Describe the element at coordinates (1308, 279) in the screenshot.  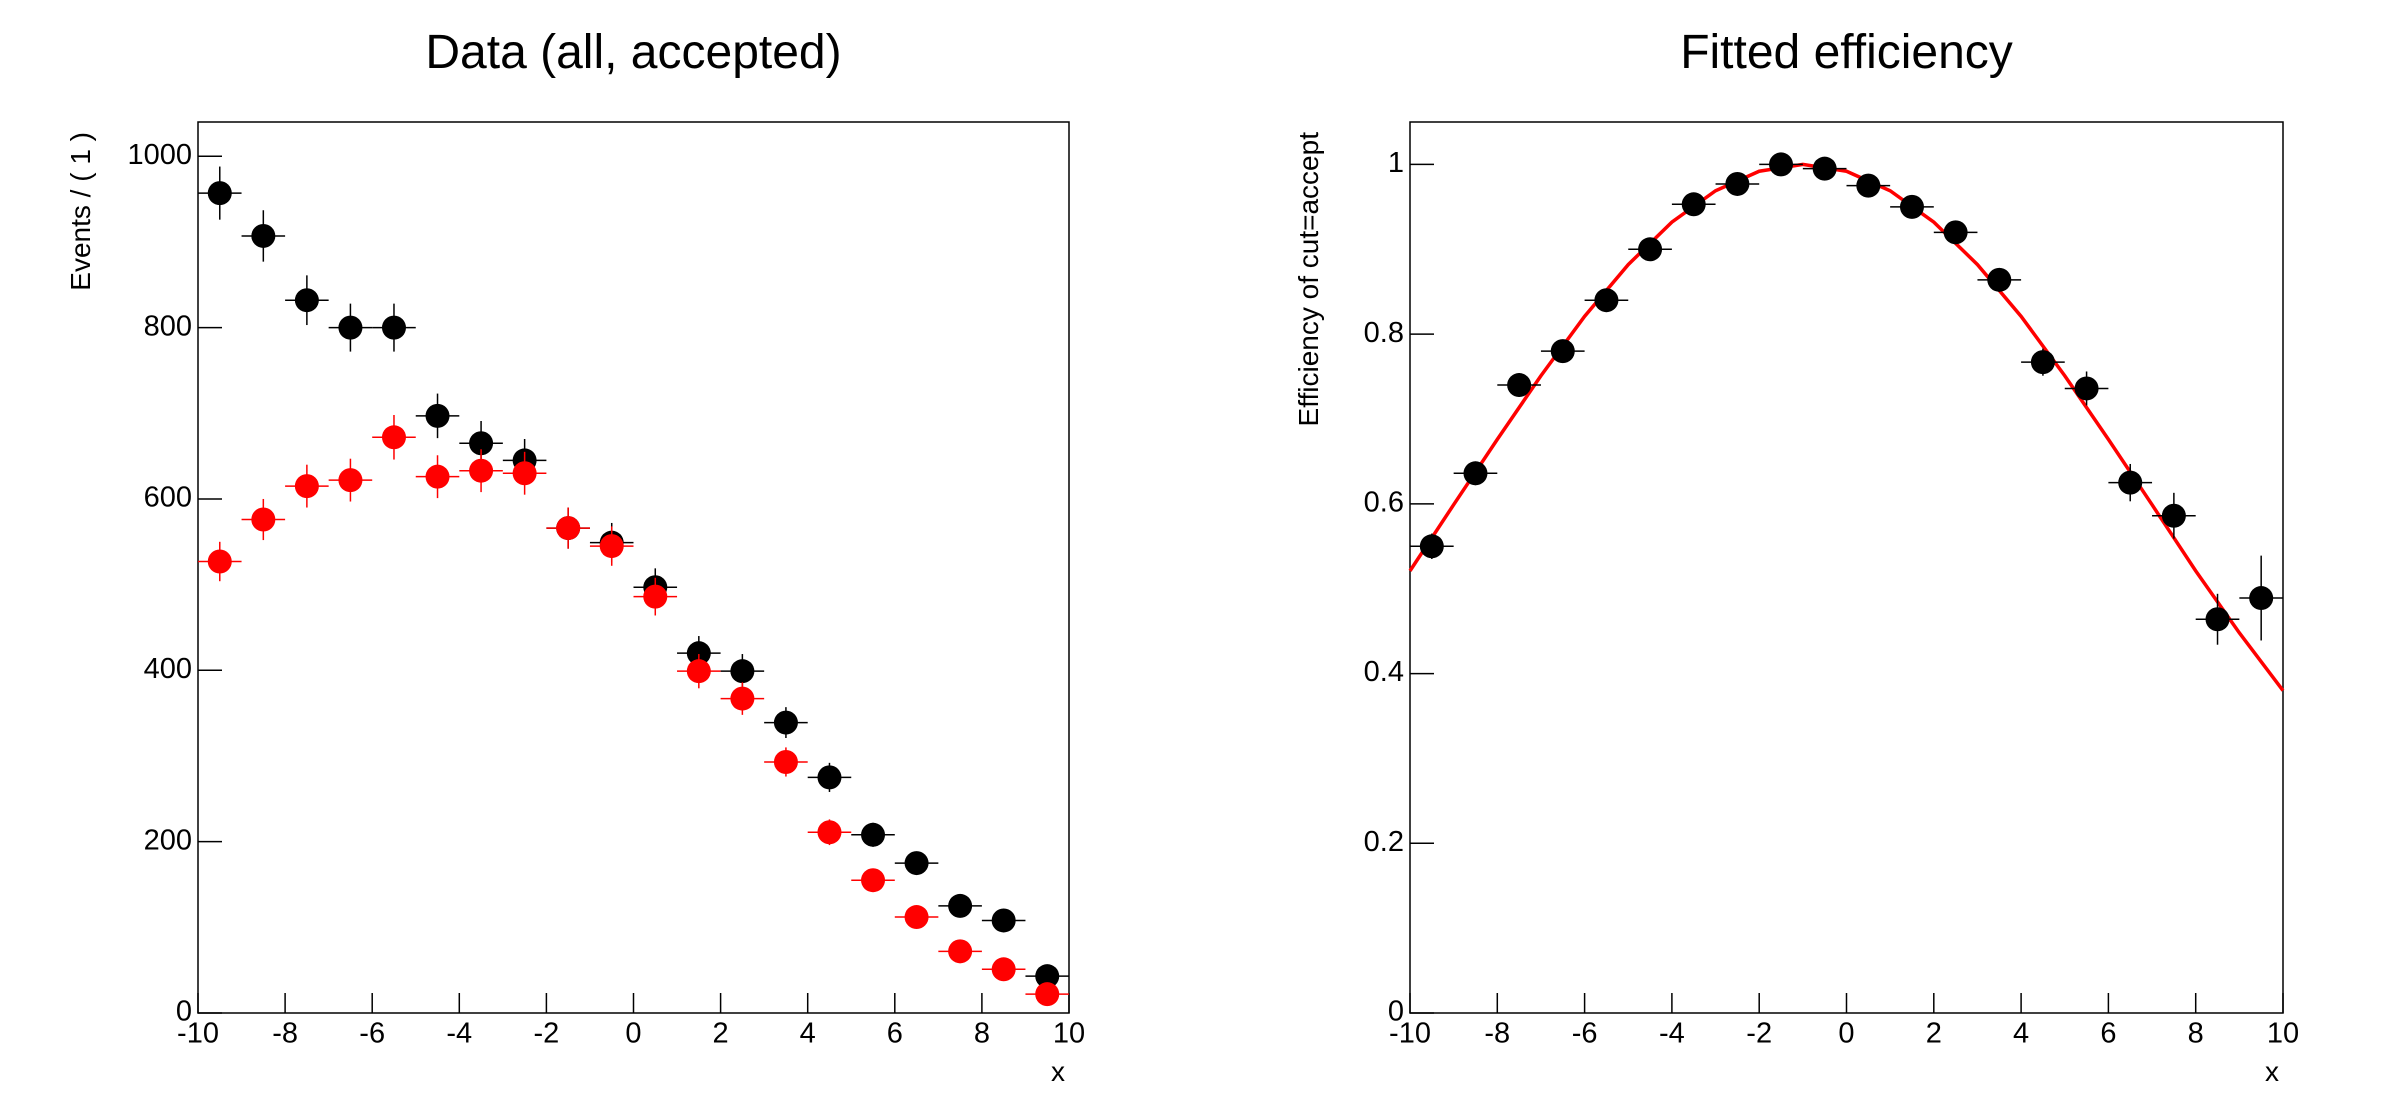
I see `y-axis-title: Efficiency of cut=accept` at that location.